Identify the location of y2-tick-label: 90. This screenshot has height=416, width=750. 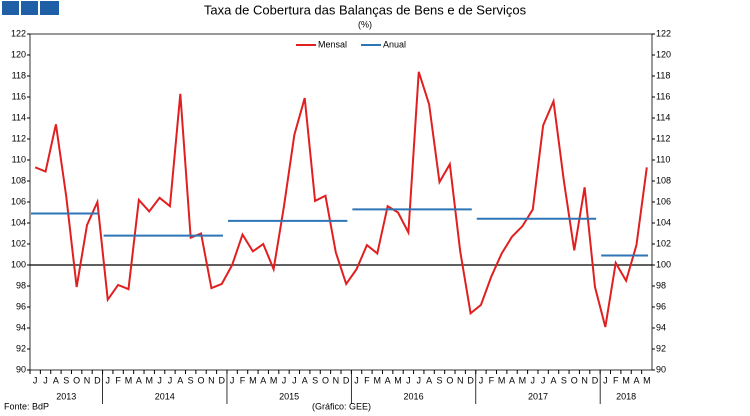
(661, 369).